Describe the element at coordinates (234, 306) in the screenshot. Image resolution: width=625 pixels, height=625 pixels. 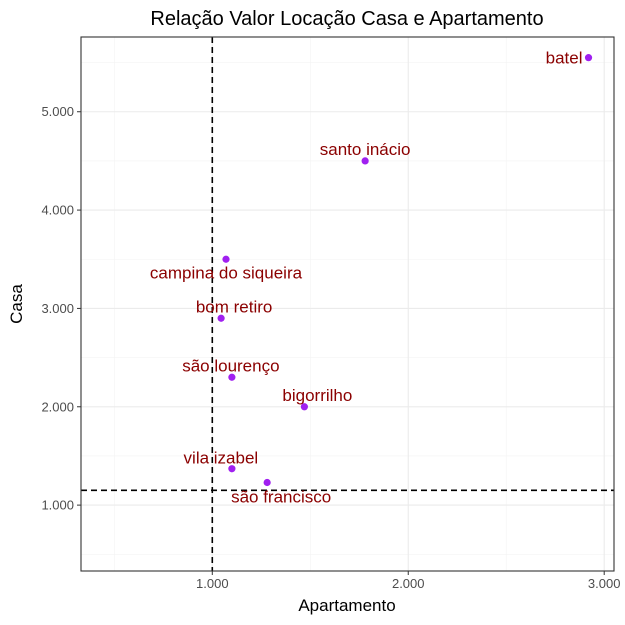
I see `point-label: bom retiro` at that location.